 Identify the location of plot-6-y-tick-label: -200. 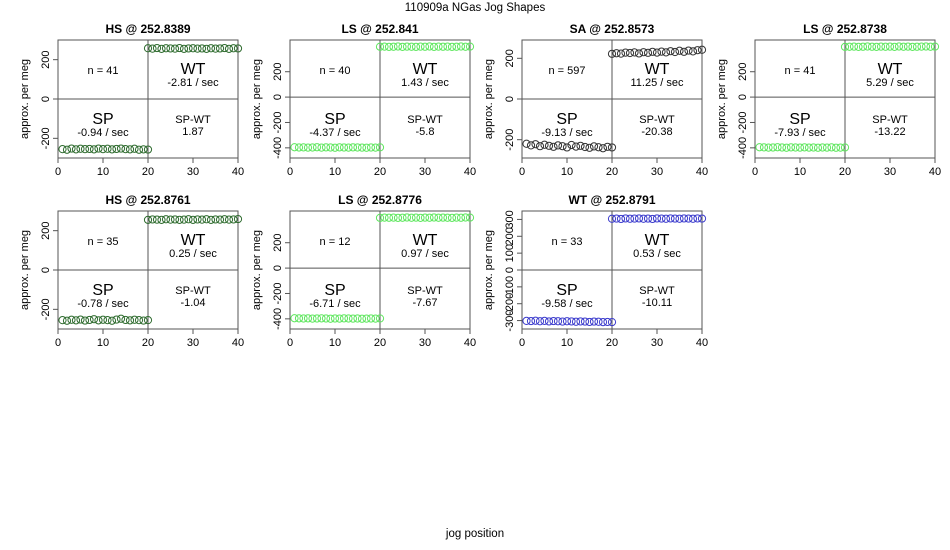
(278, 293).